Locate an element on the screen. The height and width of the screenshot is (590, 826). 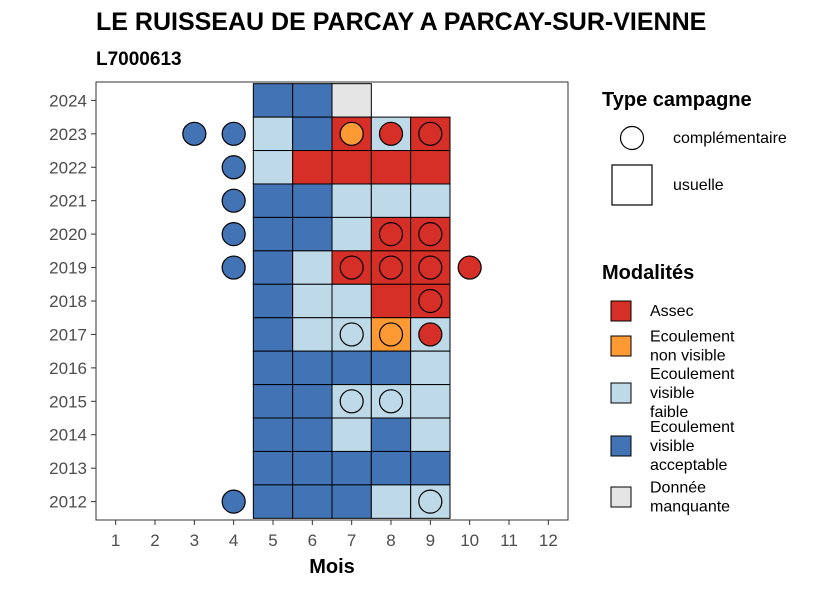
x-tick-label-4: 4 is located at coordinates (233, 540).